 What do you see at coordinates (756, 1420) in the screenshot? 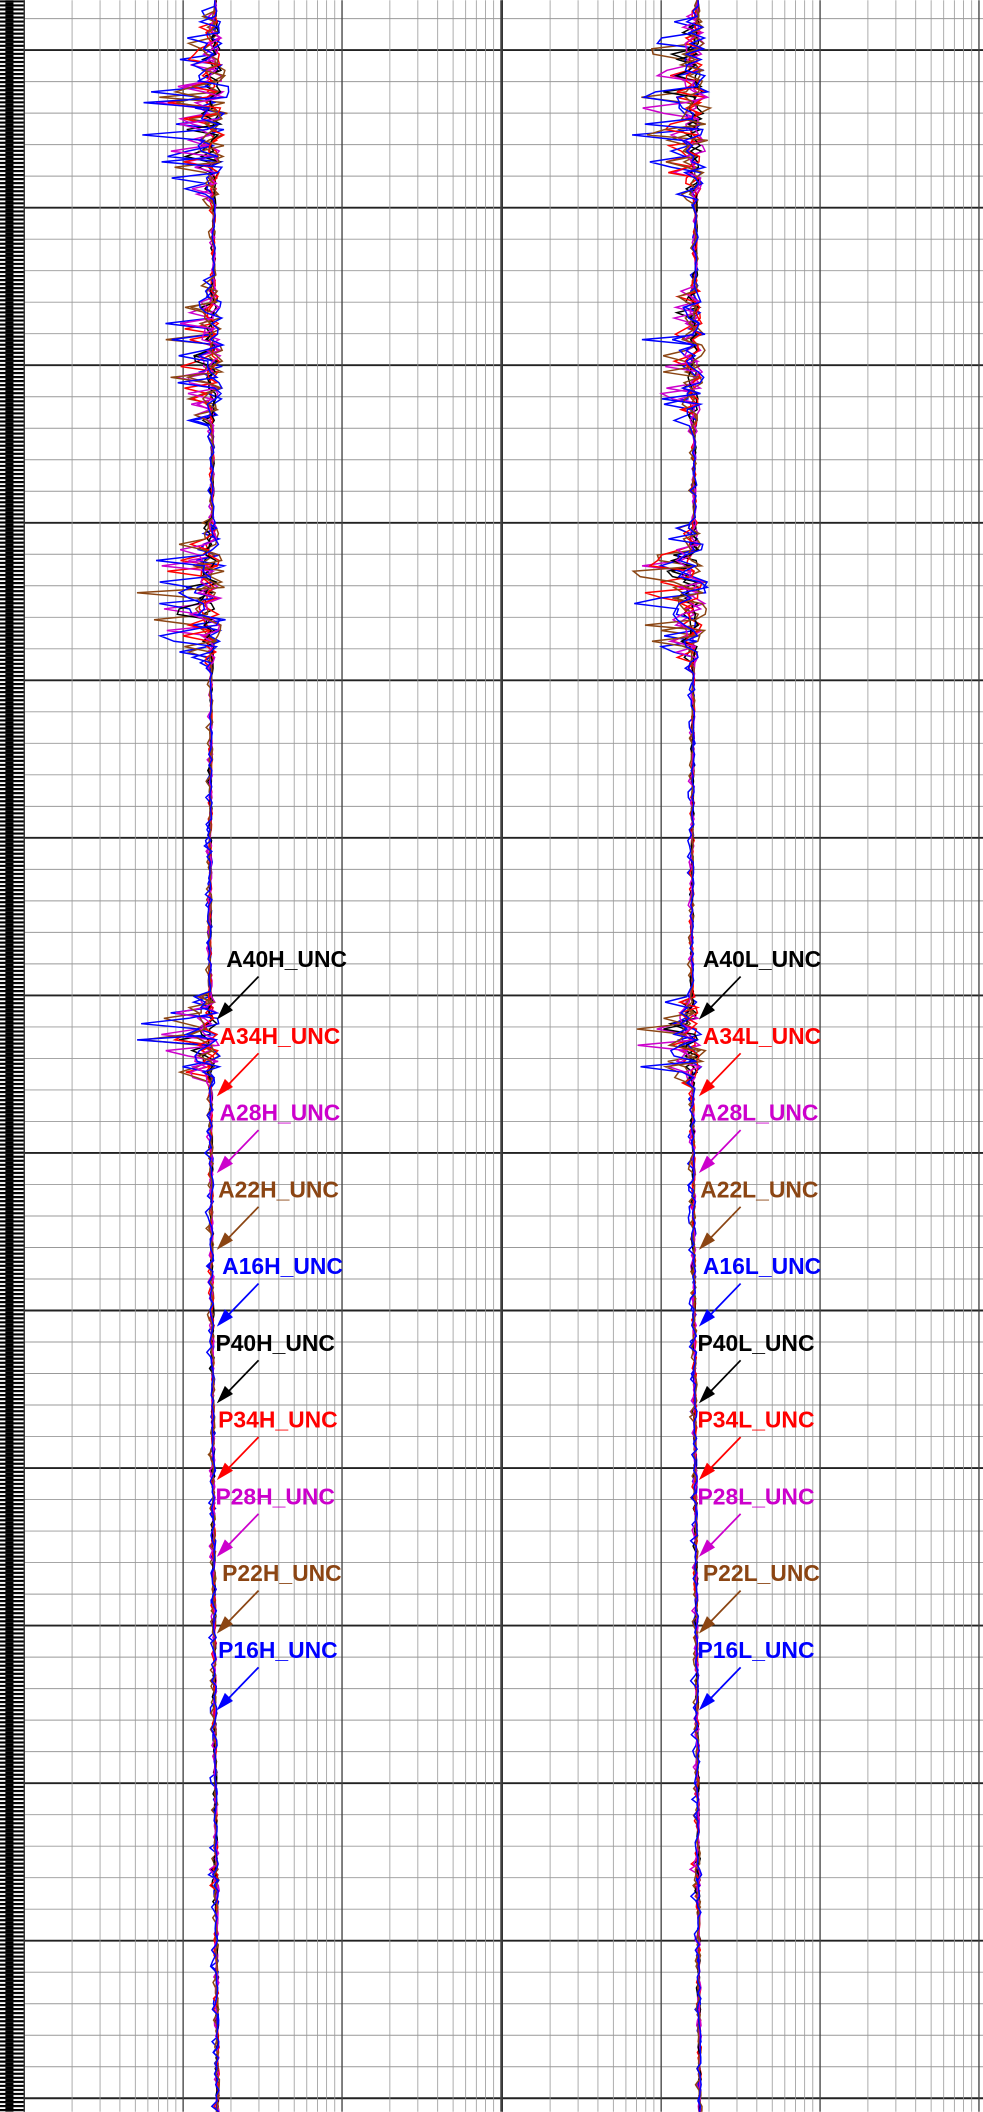
I see `curve-label: P34L_UNC` at bounding box center [756, 1420].